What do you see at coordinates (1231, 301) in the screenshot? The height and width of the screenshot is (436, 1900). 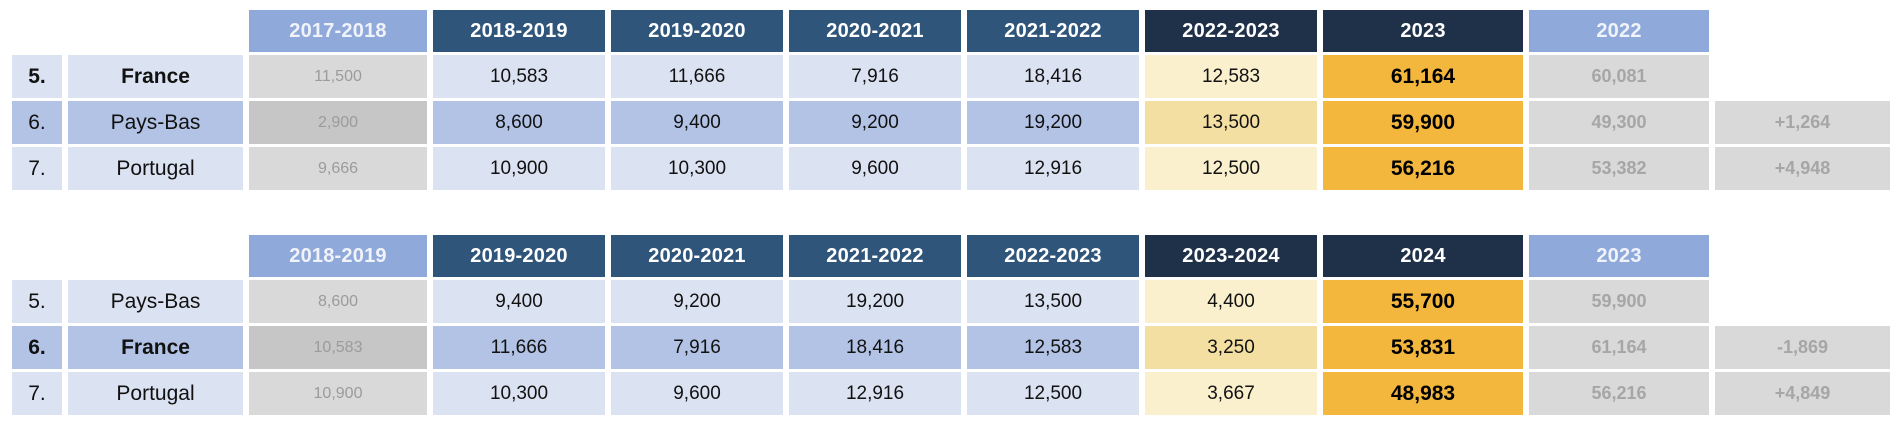 I see `value-cell: 4,400` at bounding box center [1231, 301].